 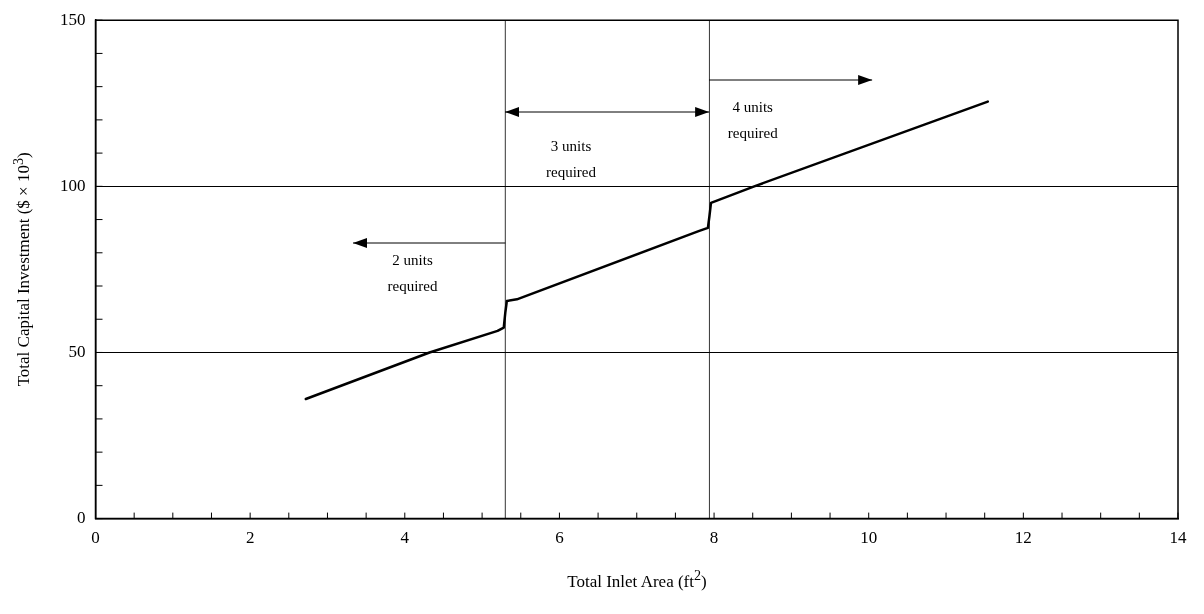 I want to click on x-tick-label: 6, so click(x=559, y=538).